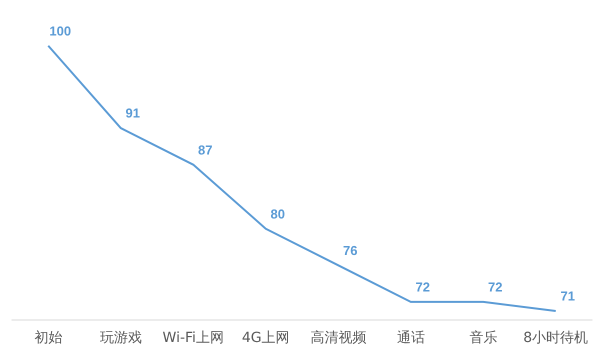 The height and width of the screenshot is (361, 600). What do you see at coordinates (266, 338) in the screenshot?
I see `x-tick-label: 4G上网` at bounding box center [266, 338].